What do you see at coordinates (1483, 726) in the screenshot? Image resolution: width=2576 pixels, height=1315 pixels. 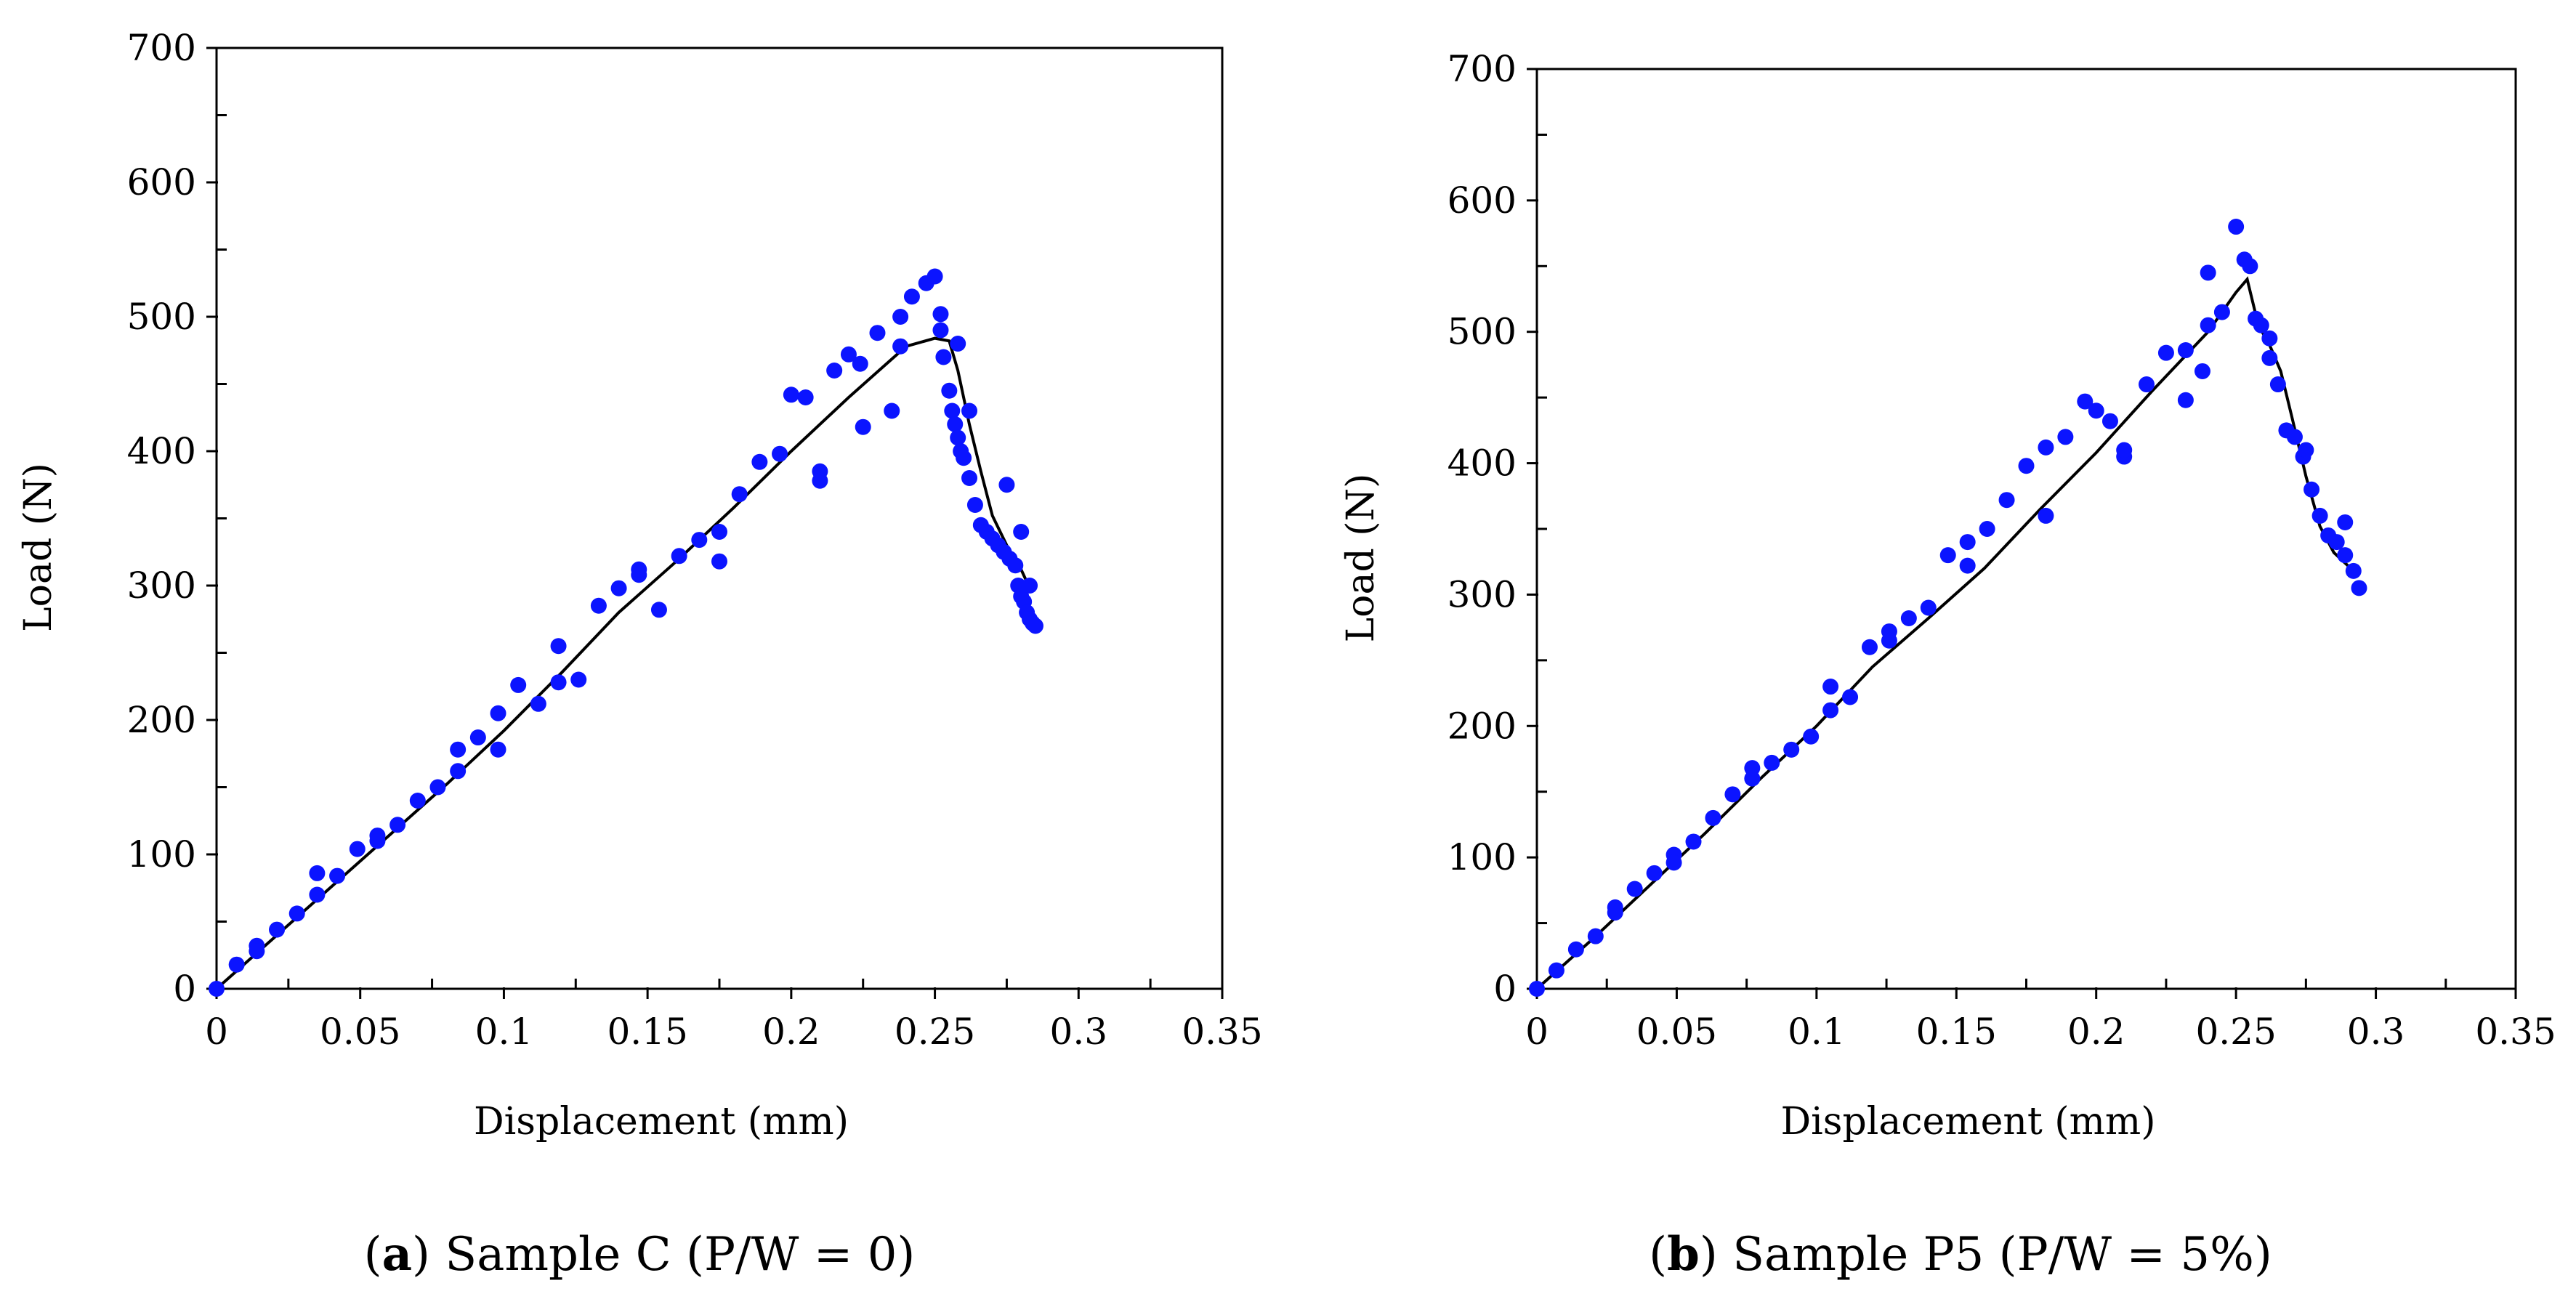 I see `y-tick-label: 200` at bounding box center [1483, 726].